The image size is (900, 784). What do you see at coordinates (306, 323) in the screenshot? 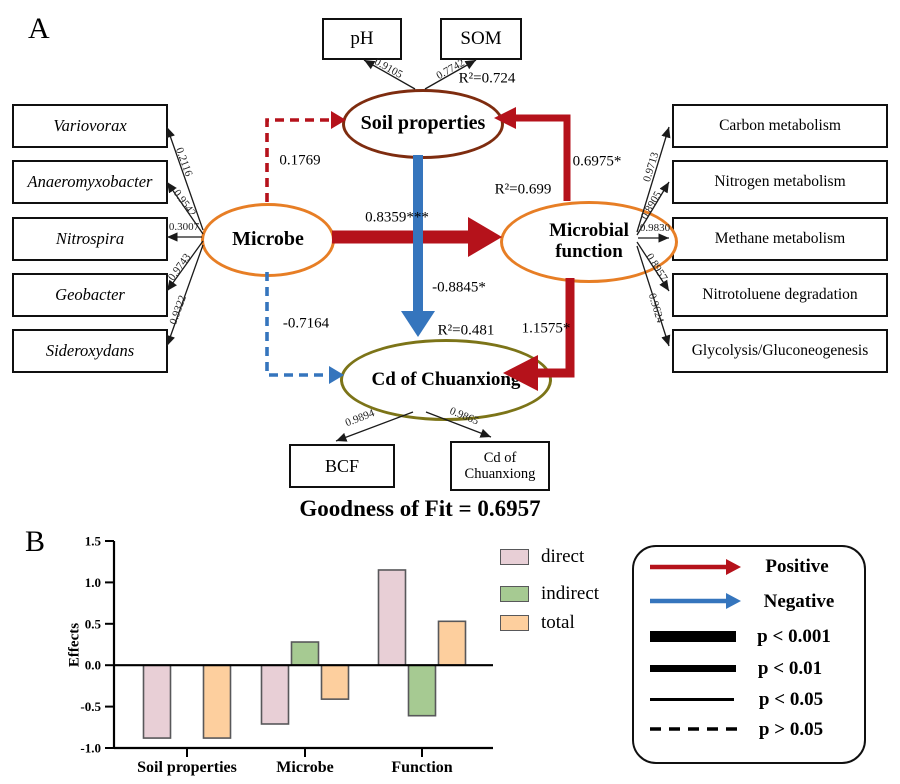
I see `path-coef-microbe-cd: -0.7164` at bounding box center [306, 323].